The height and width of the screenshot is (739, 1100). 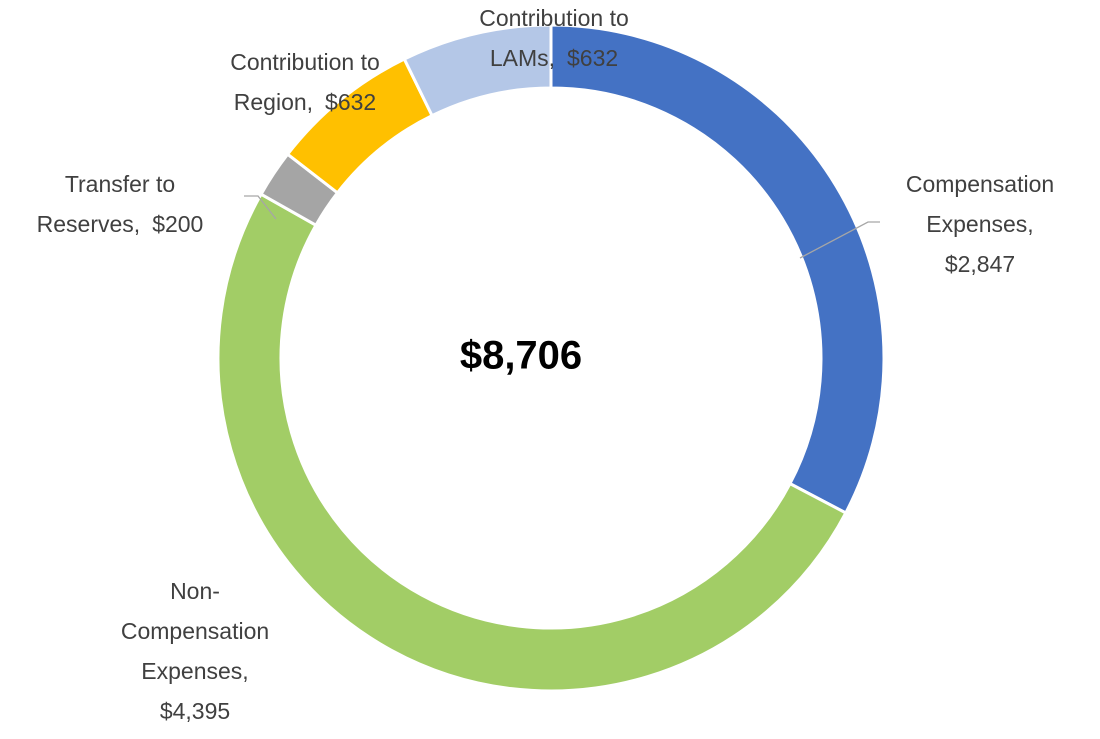 I want to click on category-label: Reserves,, so click(x=89, y=224).